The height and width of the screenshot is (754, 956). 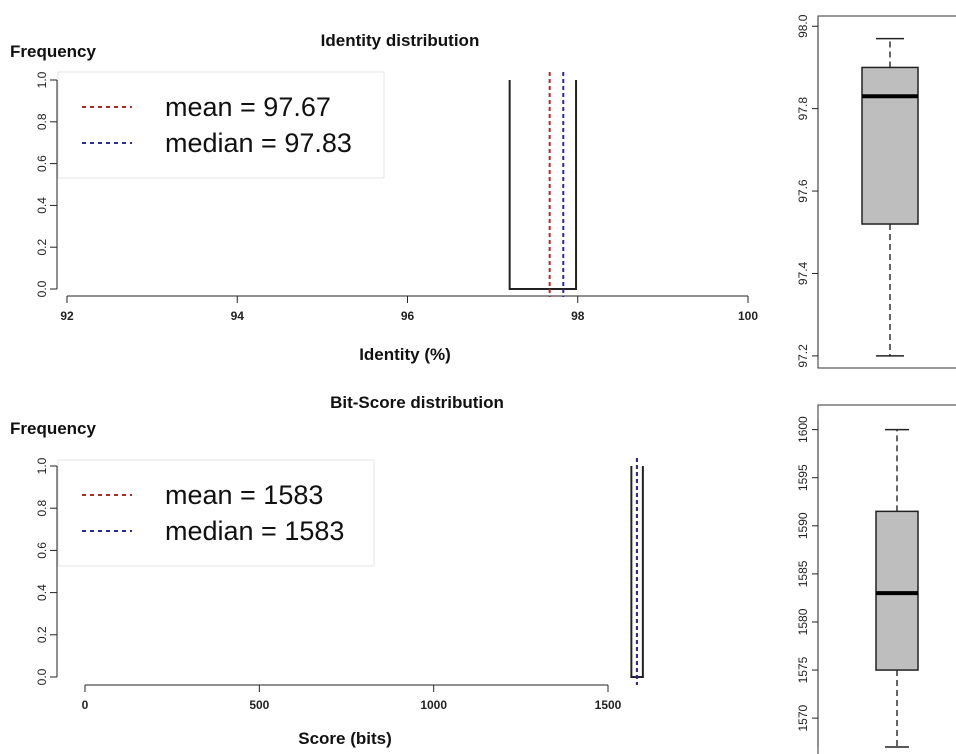 I want to click on identity-y-tick-label: 0.8, so click(x=42, y=121).